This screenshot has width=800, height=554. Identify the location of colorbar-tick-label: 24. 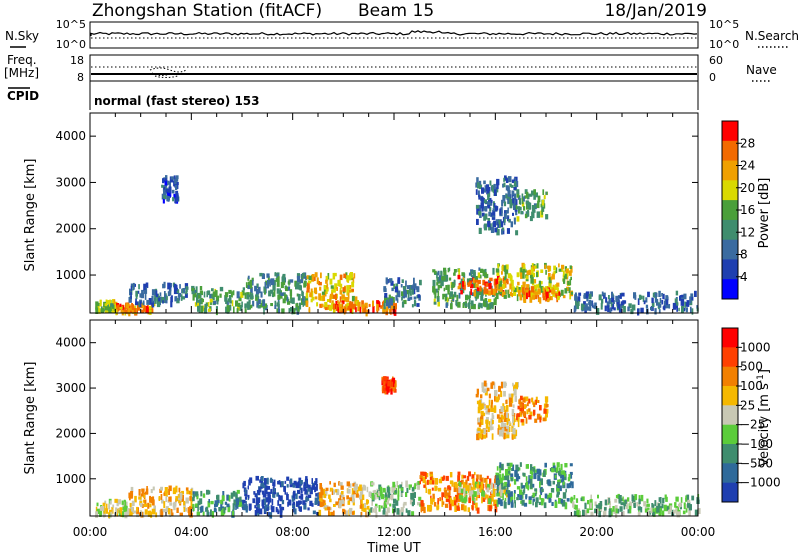
(747, 166).